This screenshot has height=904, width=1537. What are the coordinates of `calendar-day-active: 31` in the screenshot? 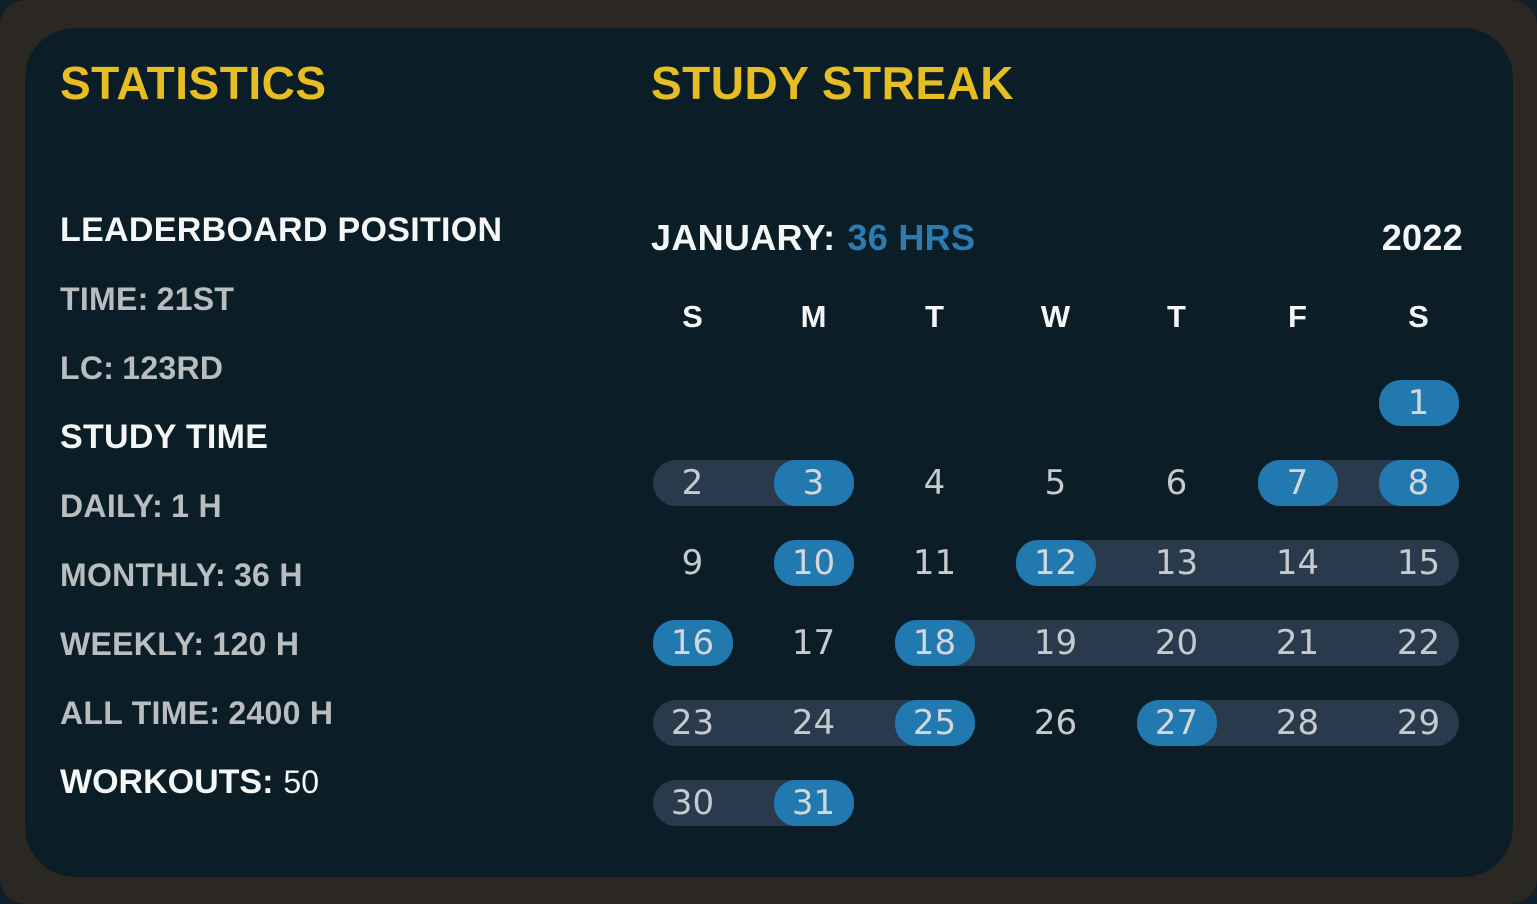 It's located at (813, 803).